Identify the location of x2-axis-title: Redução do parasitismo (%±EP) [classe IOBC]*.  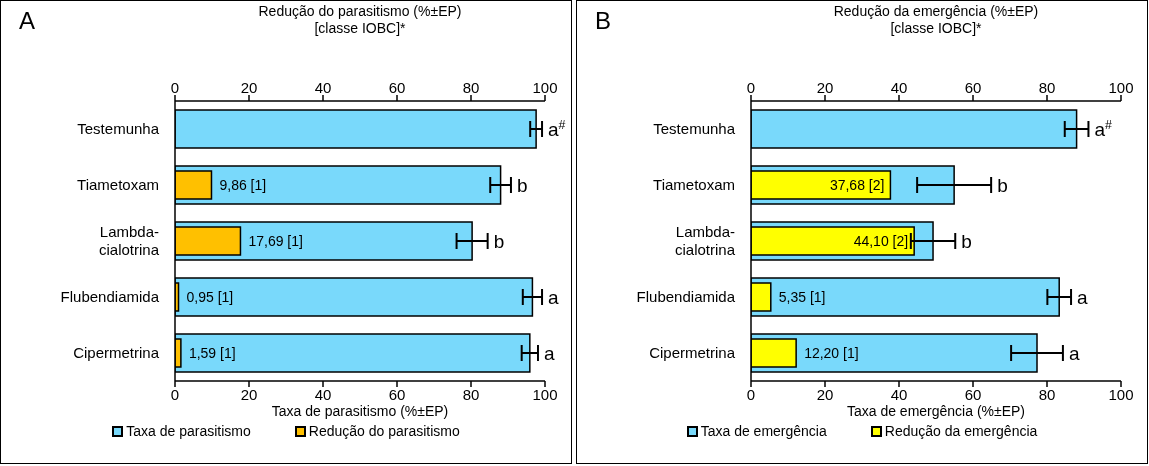
(360, 20).